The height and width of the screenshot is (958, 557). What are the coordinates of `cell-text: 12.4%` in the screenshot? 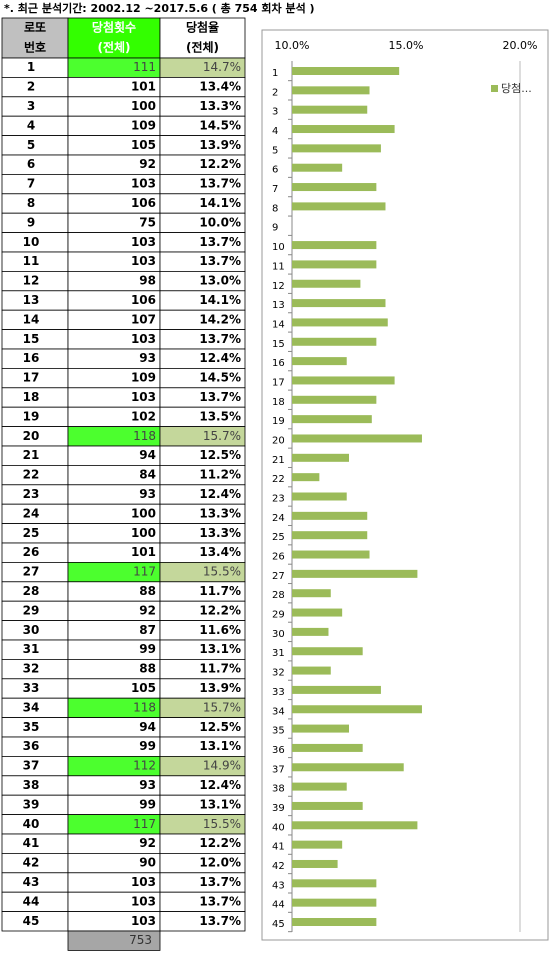 It's located at (220, 785).